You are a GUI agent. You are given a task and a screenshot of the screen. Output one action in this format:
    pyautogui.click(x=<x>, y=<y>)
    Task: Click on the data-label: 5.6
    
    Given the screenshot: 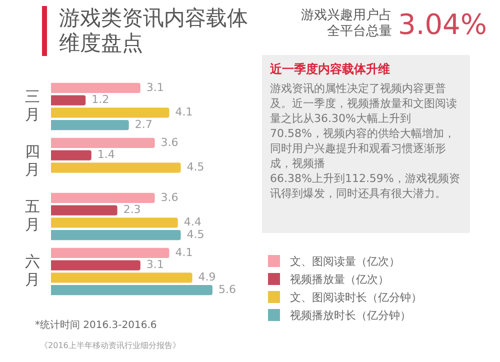 What is the action you would take?
    pyautogui.click(x=227, y=289)
    